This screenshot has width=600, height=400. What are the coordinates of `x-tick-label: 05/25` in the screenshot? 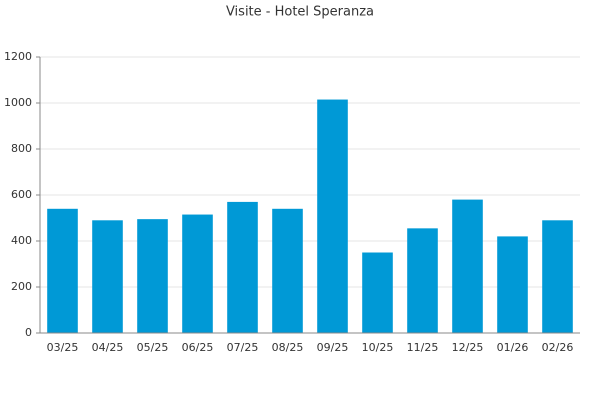 It's located at (153, 347).